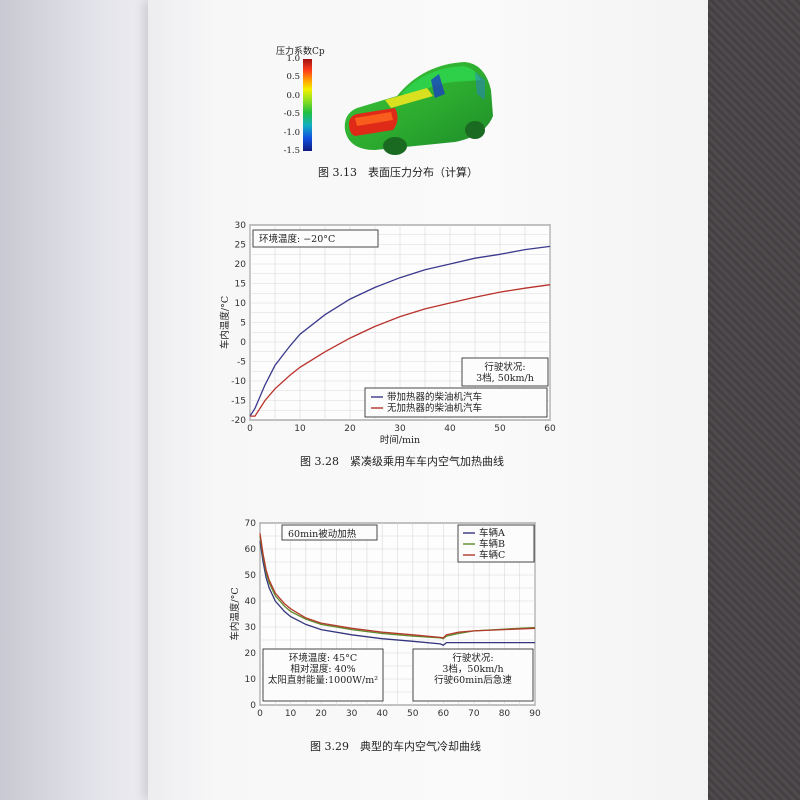 This screenshot has width=800, height=800. What do you see at coordinates (745, 400) in the screenshot?
I see `table-surface` at bounding box center [745, 400].